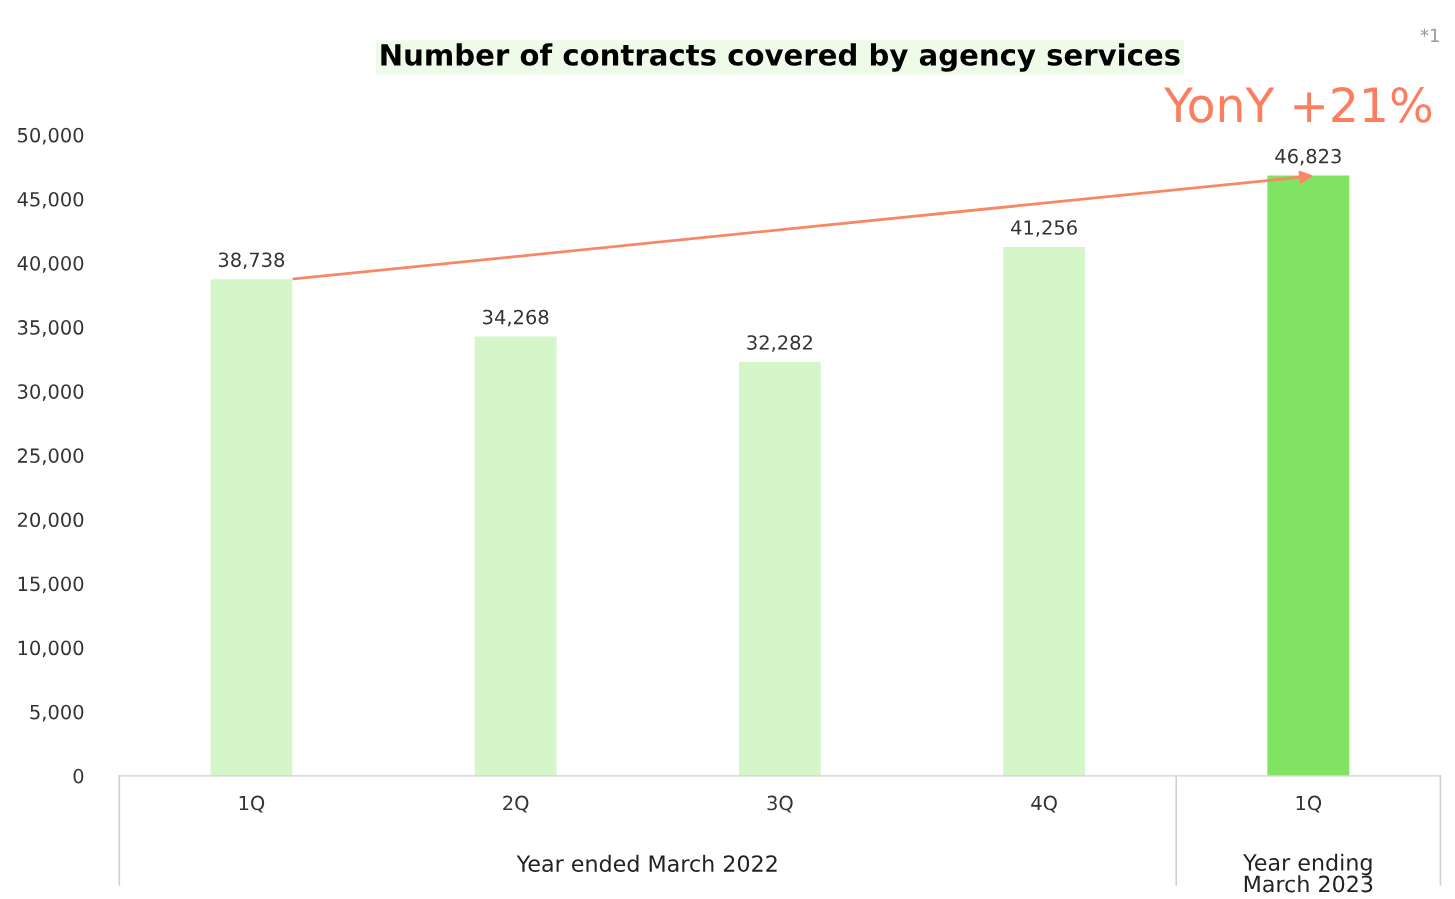 The width and height of the screenshot is (1455, 899). I want to click on text: YonY +21%, so click(1297, 104).